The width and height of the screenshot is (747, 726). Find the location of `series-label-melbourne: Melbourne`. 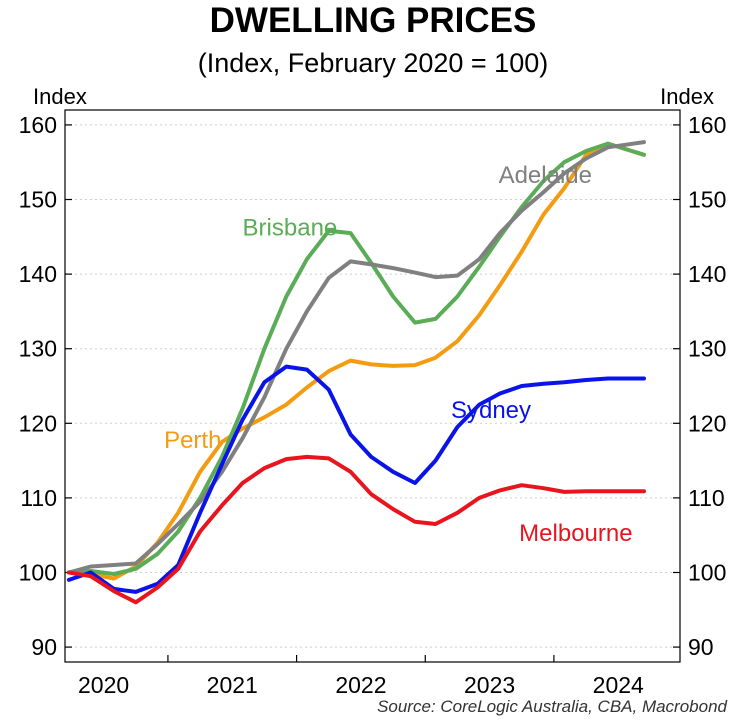

series-label-melbourne: Melbourne is located at coordinates (575, 533).